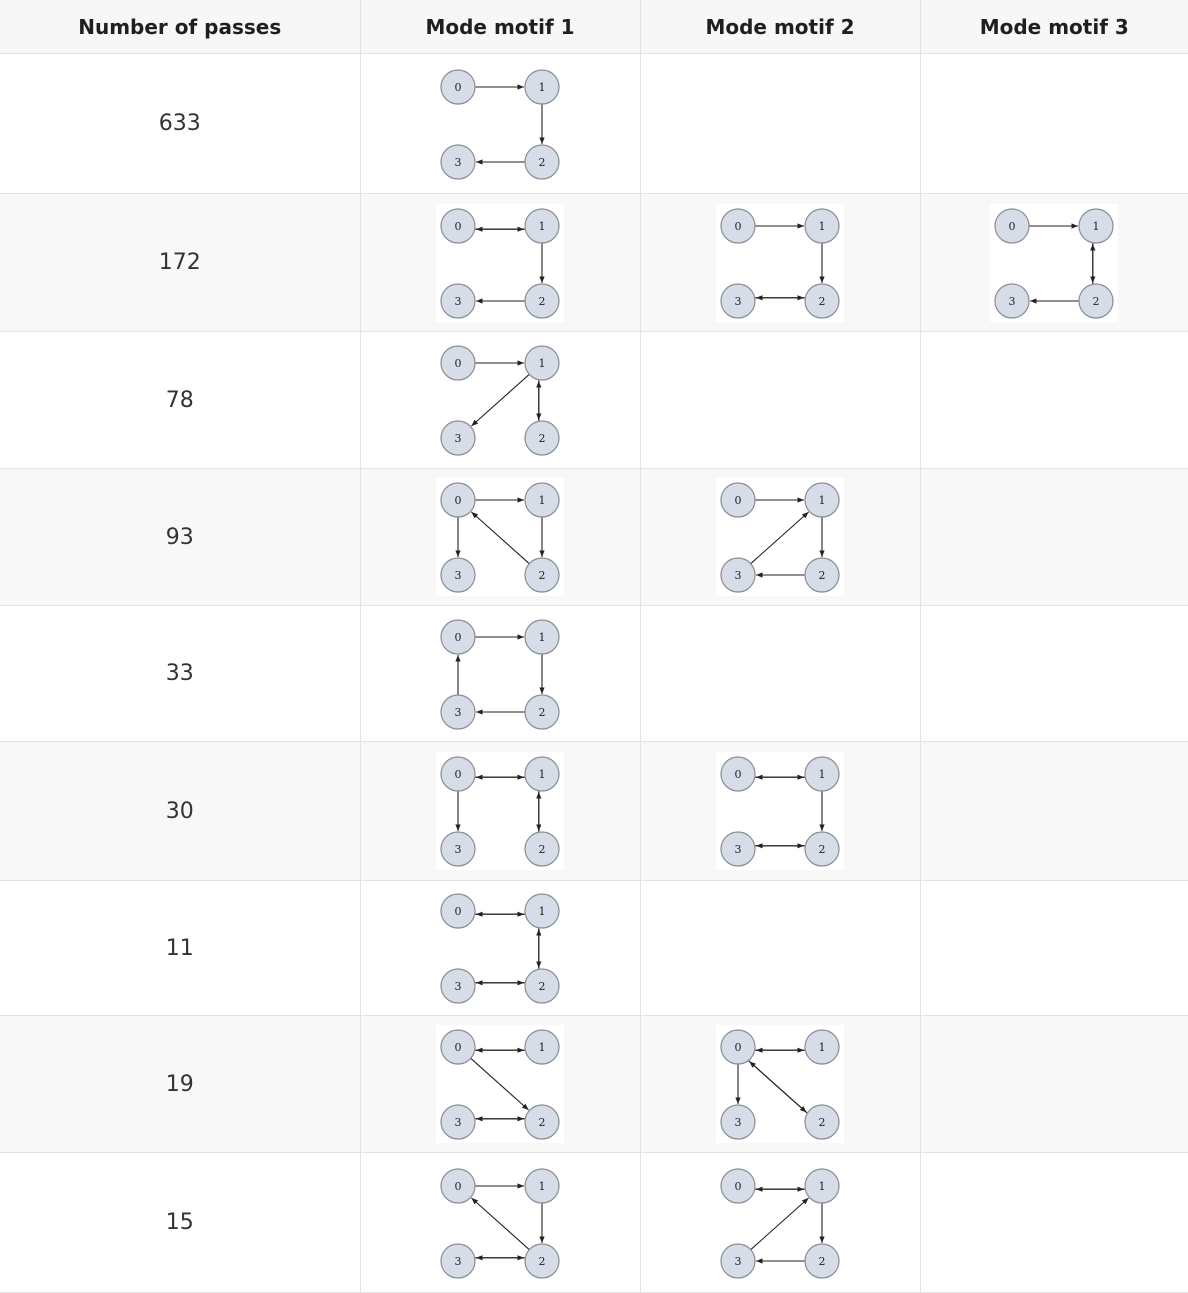 This screenshot has height=1293, width=1188. Describe the element at coordinates (180, 1084) in the screenshot. I see `number-of-passes-cell: 19` at that location.